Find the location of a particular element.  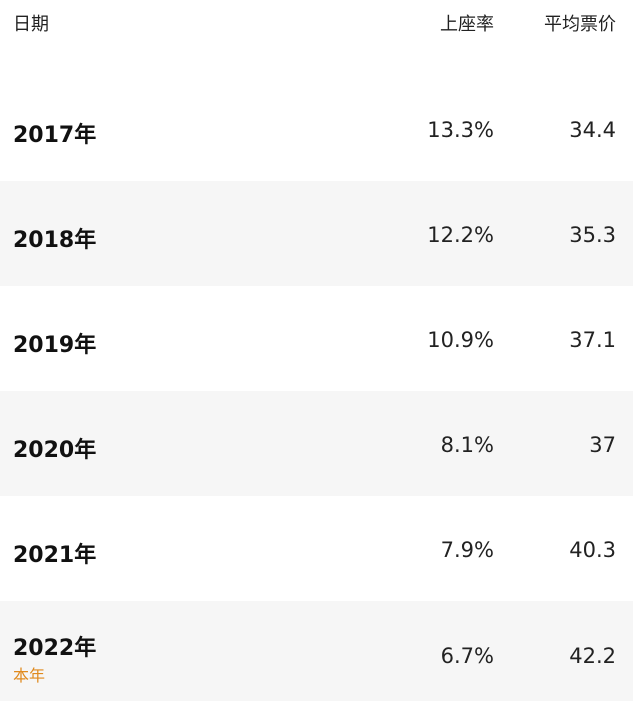

header-occupancy: 上座率 is located at coordinates (467, 24).